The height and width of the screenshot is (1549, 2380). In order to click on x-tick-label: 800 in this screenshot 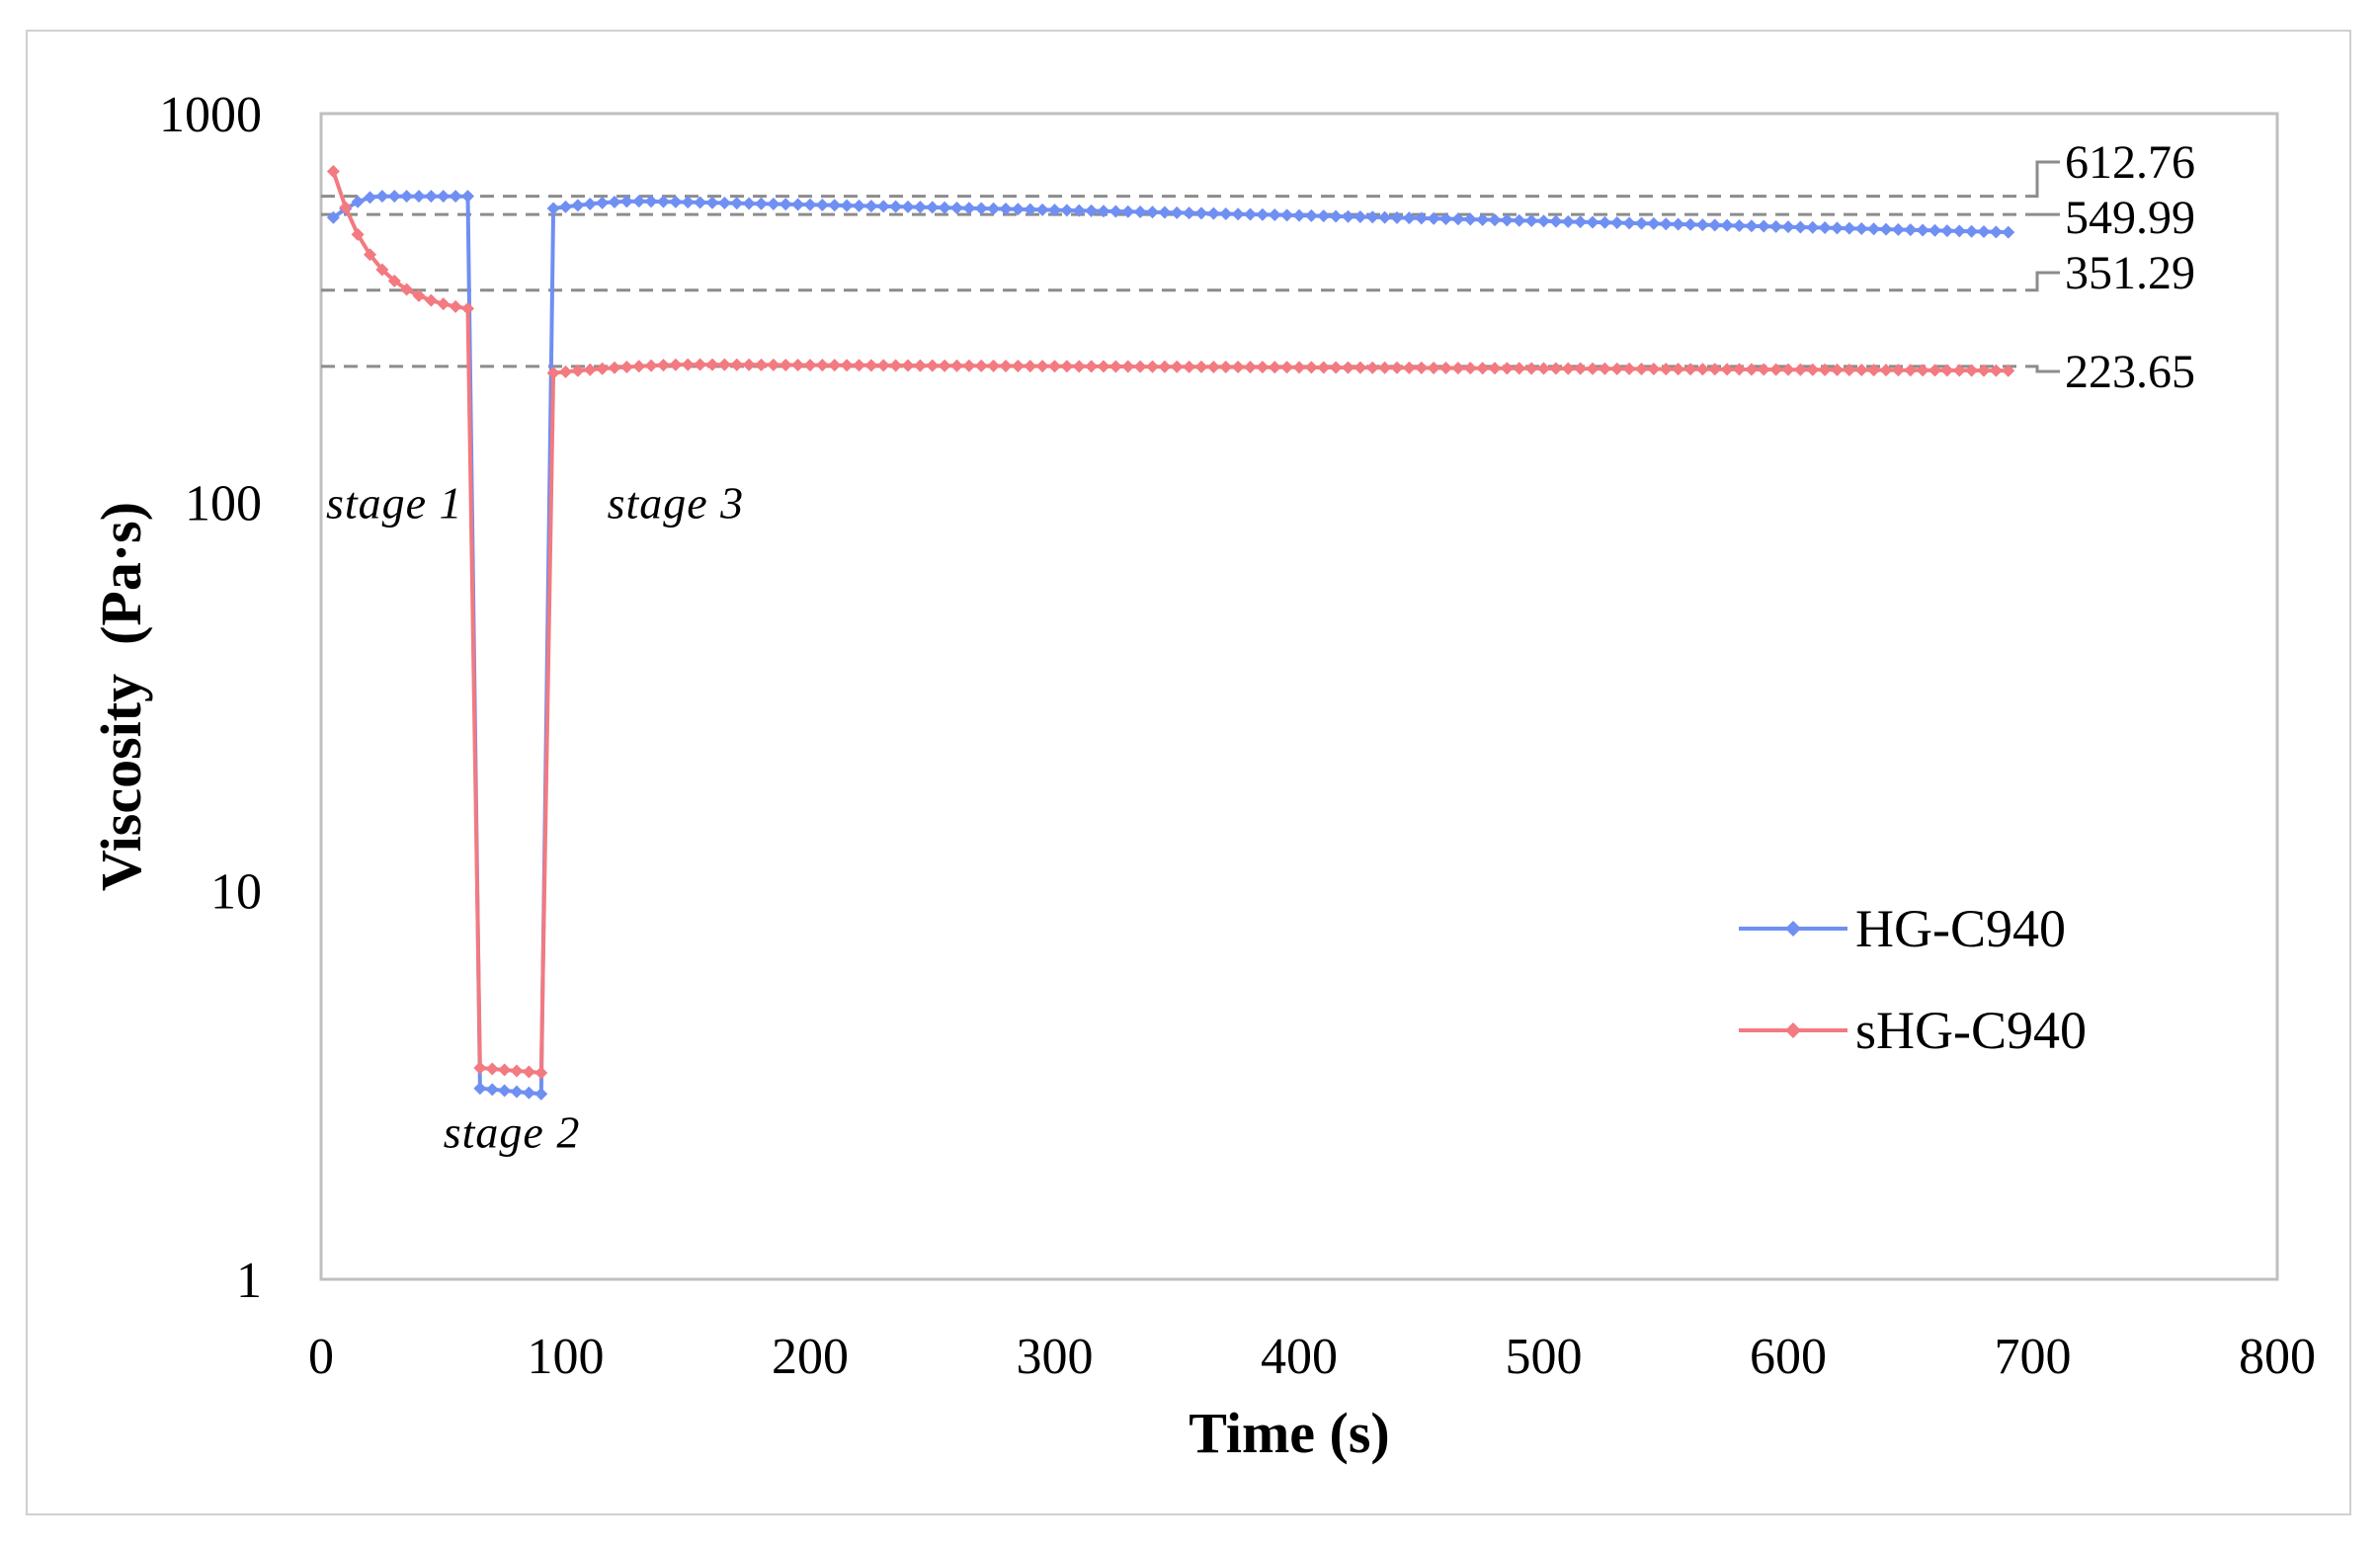, I will do `click(2277, 1357)`.